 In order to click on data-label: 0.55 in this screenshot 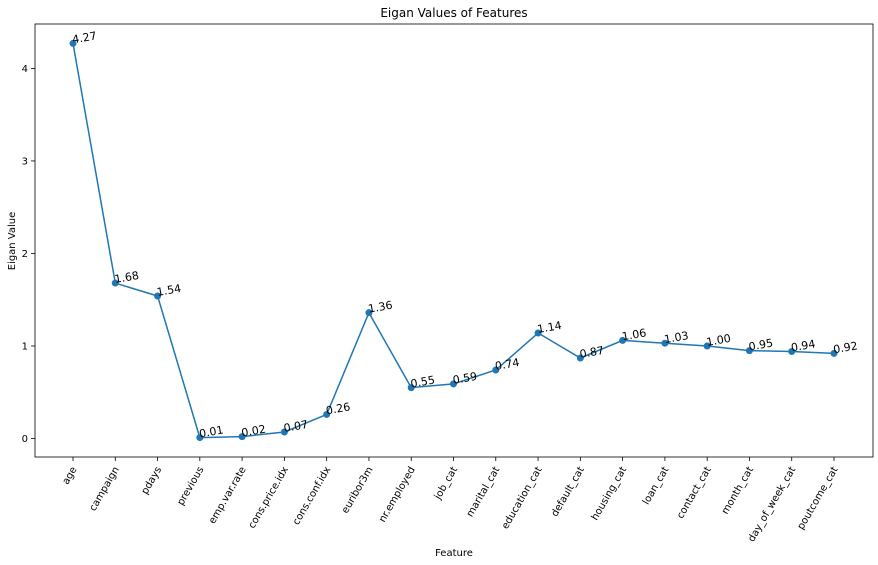, I will do `click(422, 382)`.